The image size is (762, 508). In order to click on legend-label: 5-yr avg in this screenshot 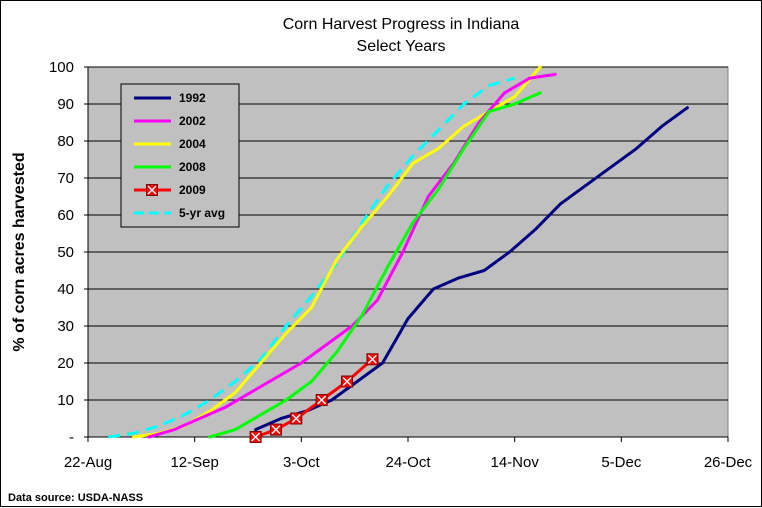, I will do `click(202, 213)`.